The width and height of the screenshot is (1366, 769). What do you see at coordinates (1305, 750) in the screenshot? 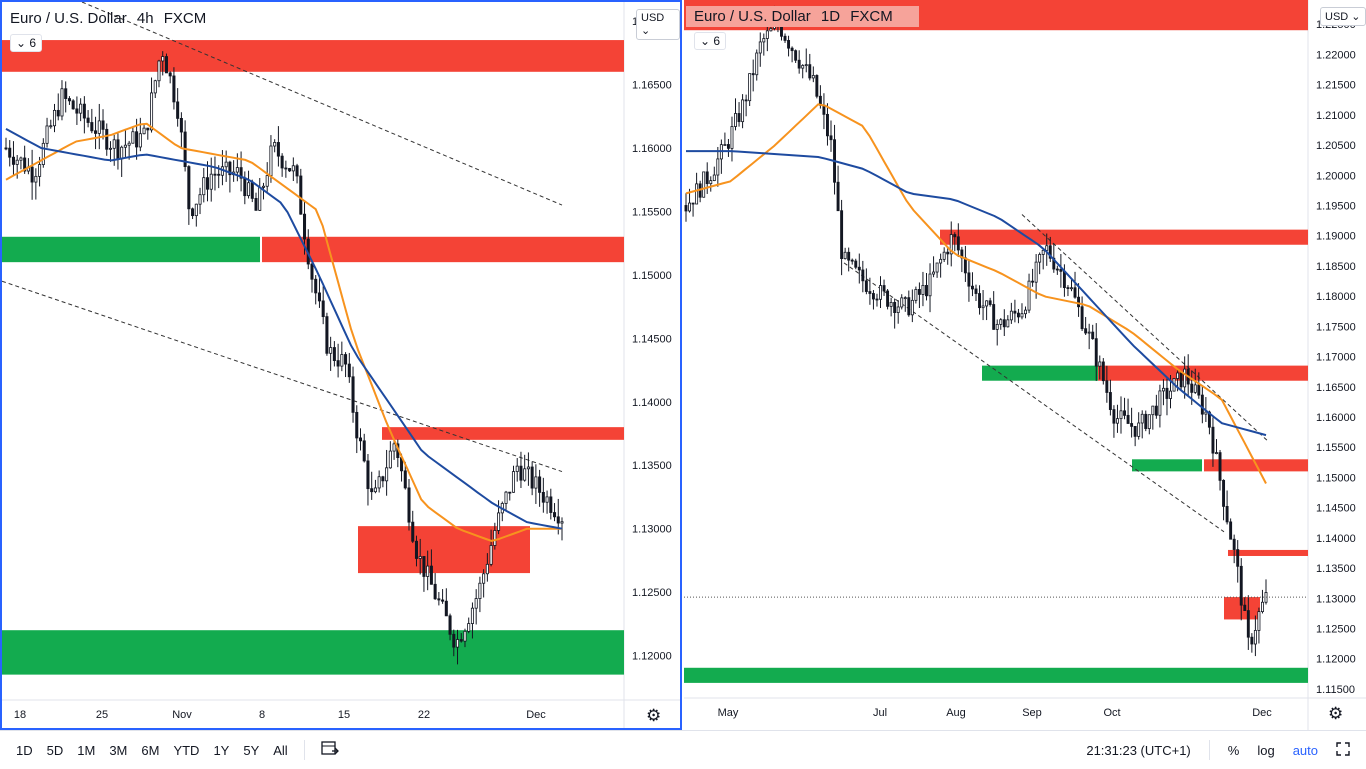
I see `auto-scale-toggle: auto` at bounding box center [1305, 750].